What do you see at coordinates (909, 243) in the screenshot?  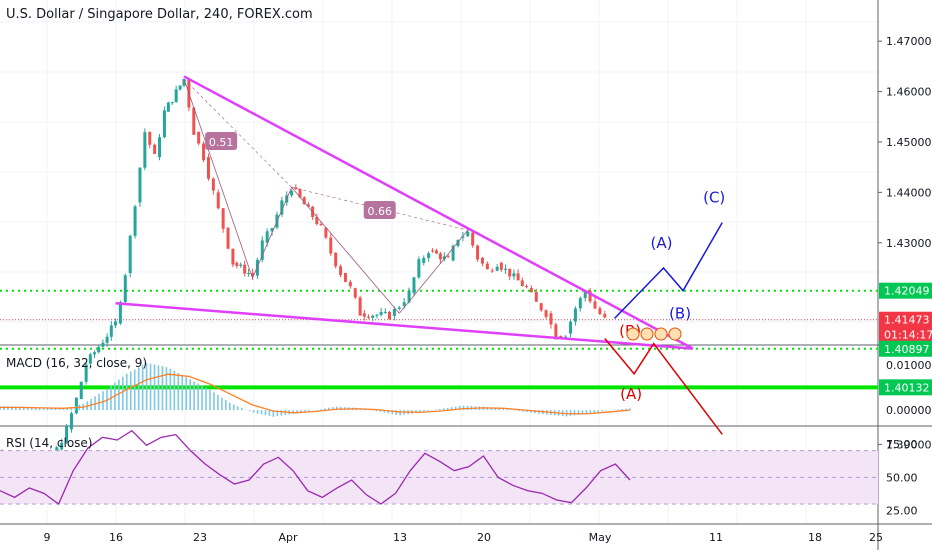 I see `price-axis-label-4: 1.43000` at bounding box center [909, 243].